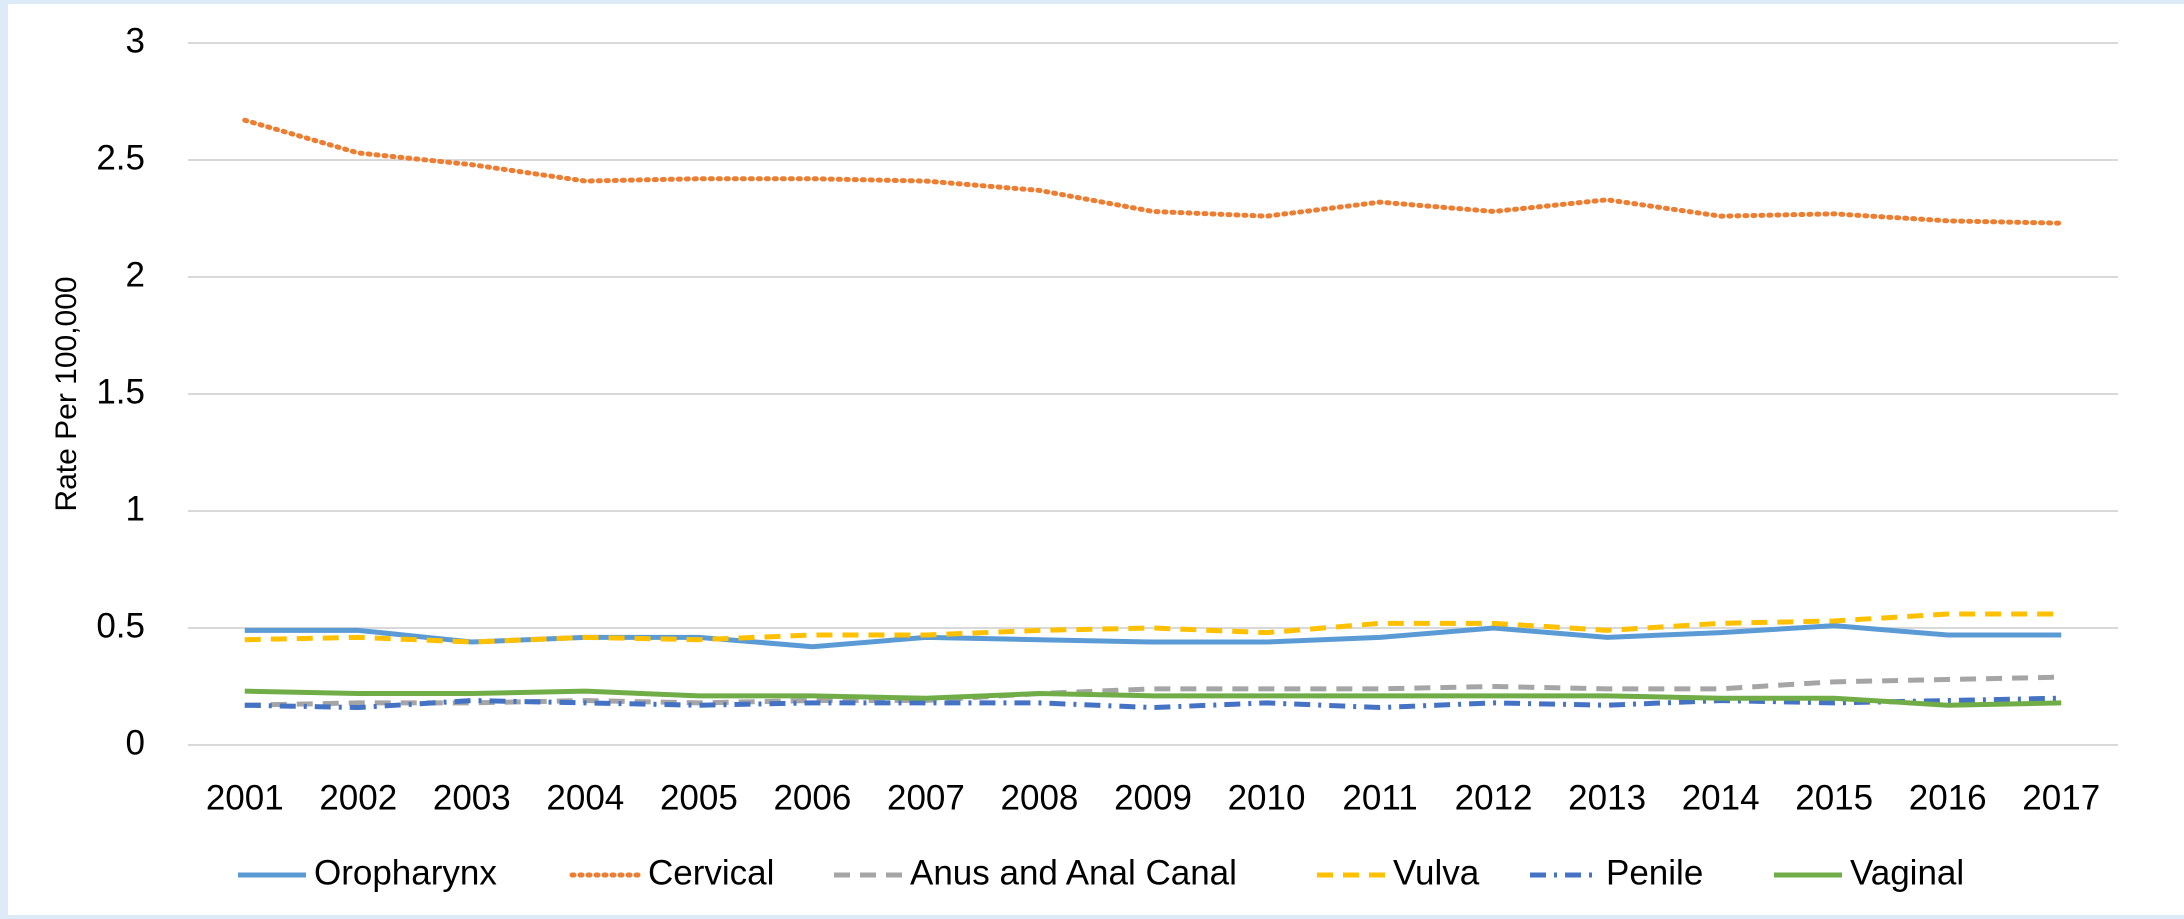  Describe the element at coordinates (585, 797) in the screenshot. I see `x-tick-label: 2004` at that location.